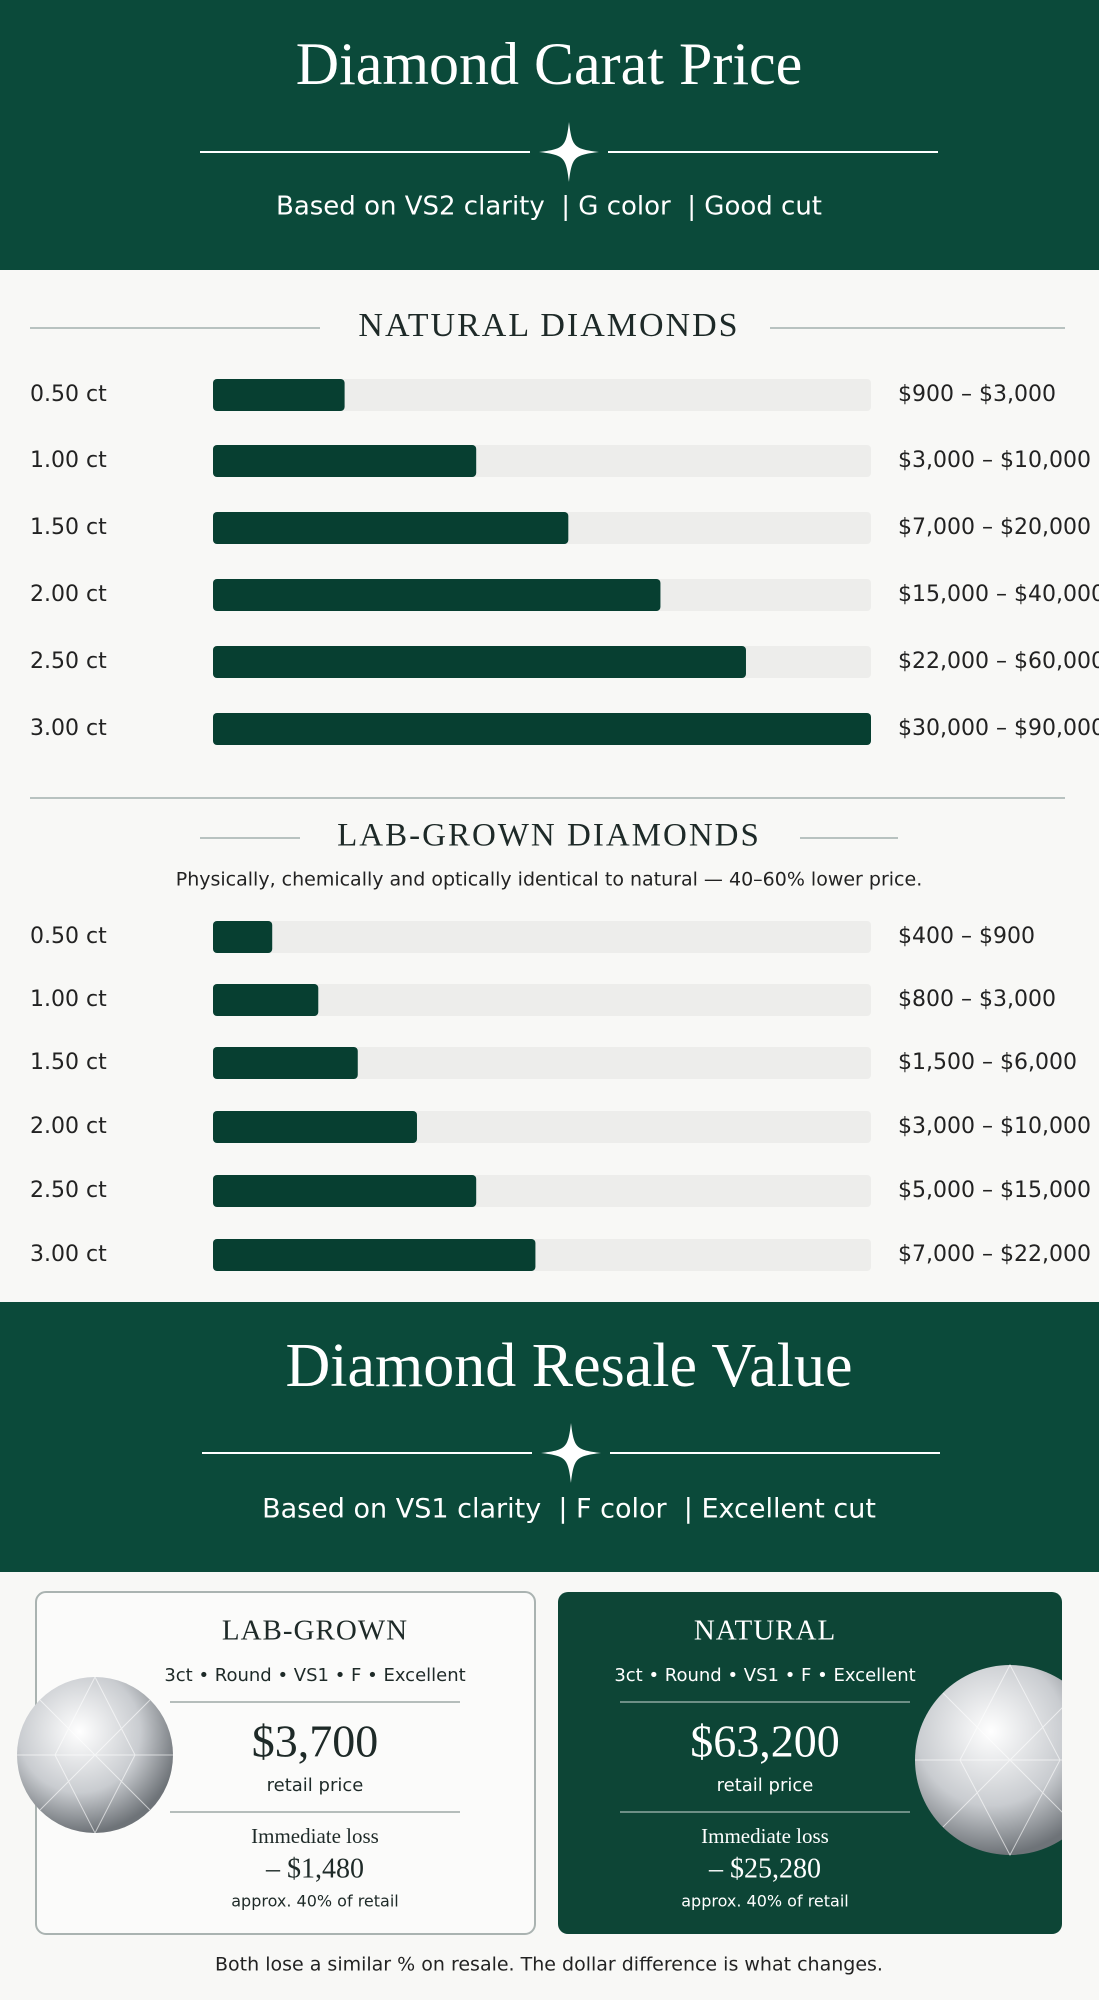  Describe the element at coordinates (548, 325) in the screenshot. I see `section-title: NATURAL DIAMONDS` at that location.